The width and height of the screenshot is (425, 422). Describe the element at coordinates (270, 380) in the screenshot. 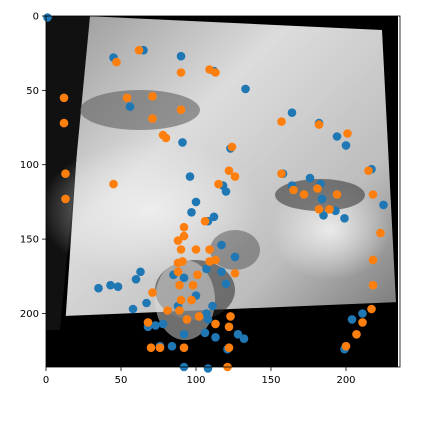

I see `x-tick-label: 150` at that location.